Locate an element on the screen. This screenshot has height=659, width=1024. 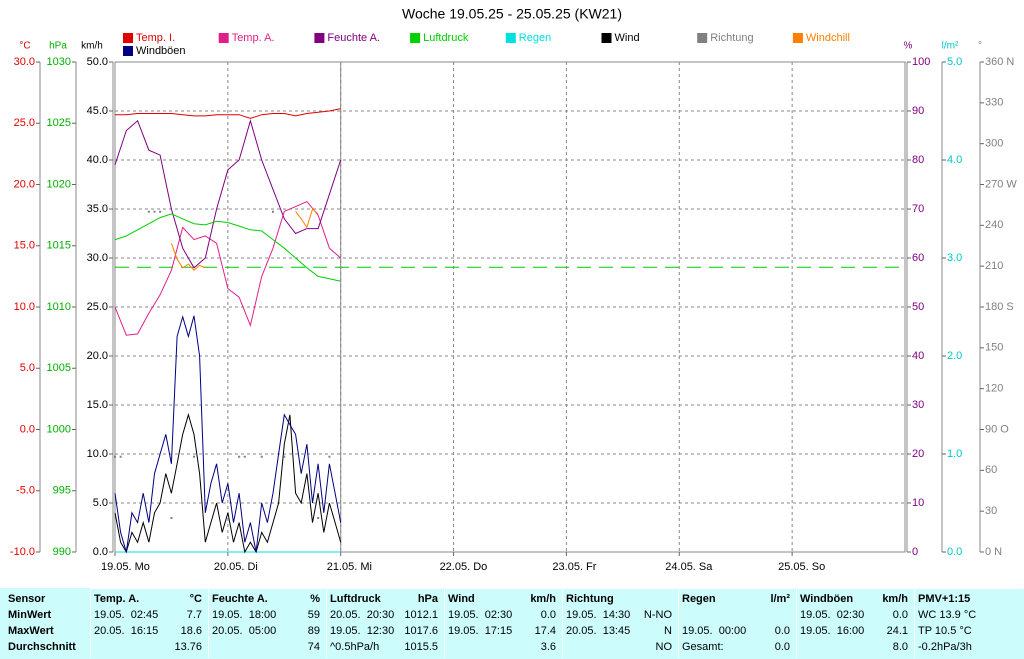
y-tick-label: 20.0 is located at coordinates (97, 356).